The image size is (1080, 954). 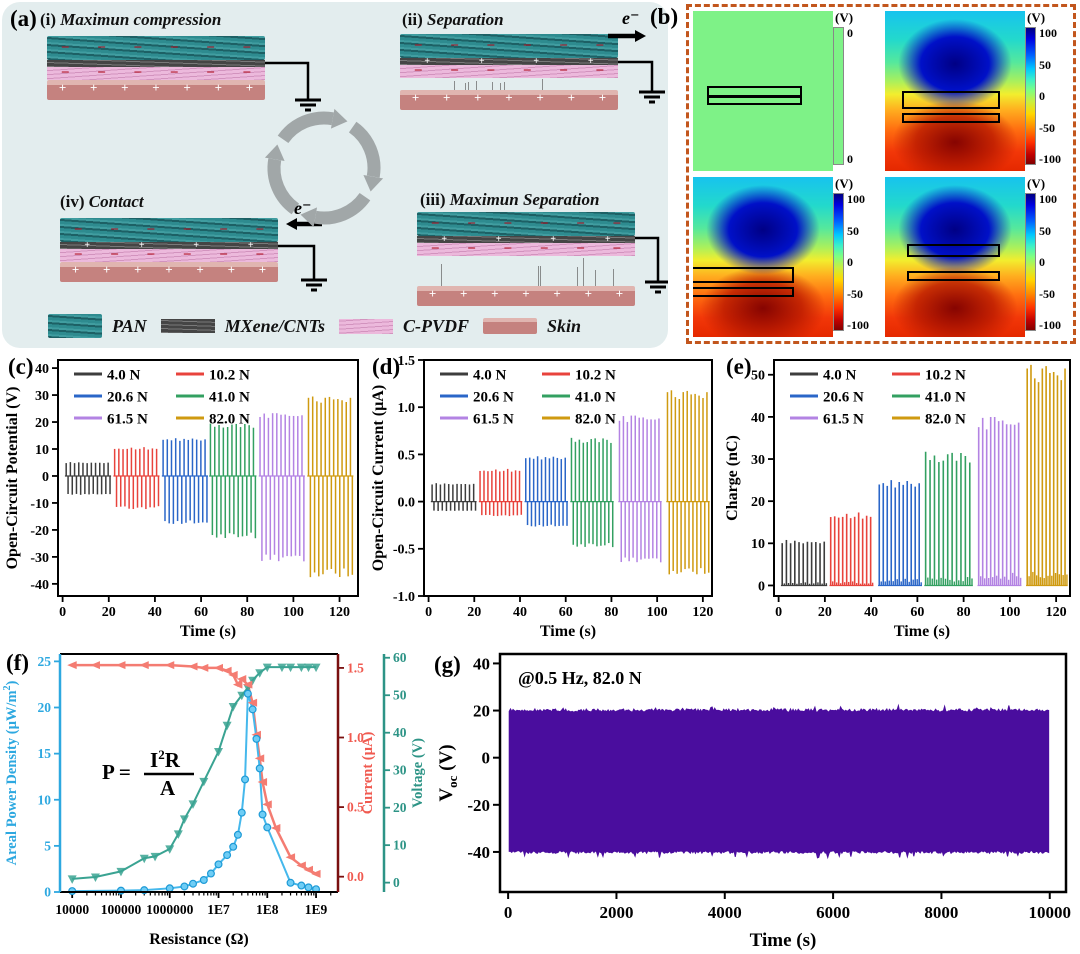 I want to click on svg-text: -10, so click(x=39, y=504).